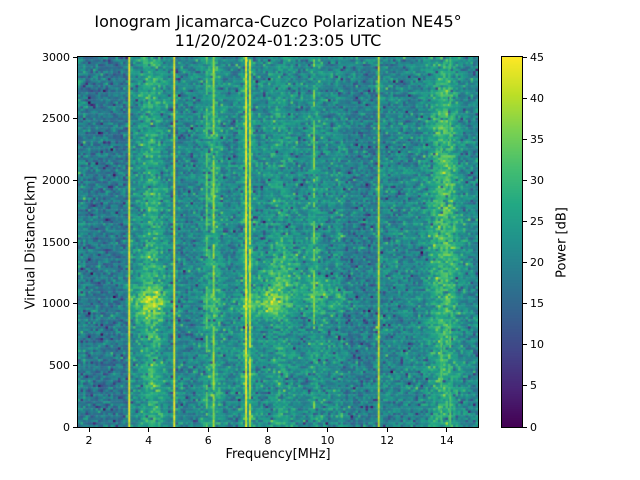  What do you see at coordinates (56, 242) in the screenshot?
I see `y-tick-label: 1500` at bounding box center [56, 242].